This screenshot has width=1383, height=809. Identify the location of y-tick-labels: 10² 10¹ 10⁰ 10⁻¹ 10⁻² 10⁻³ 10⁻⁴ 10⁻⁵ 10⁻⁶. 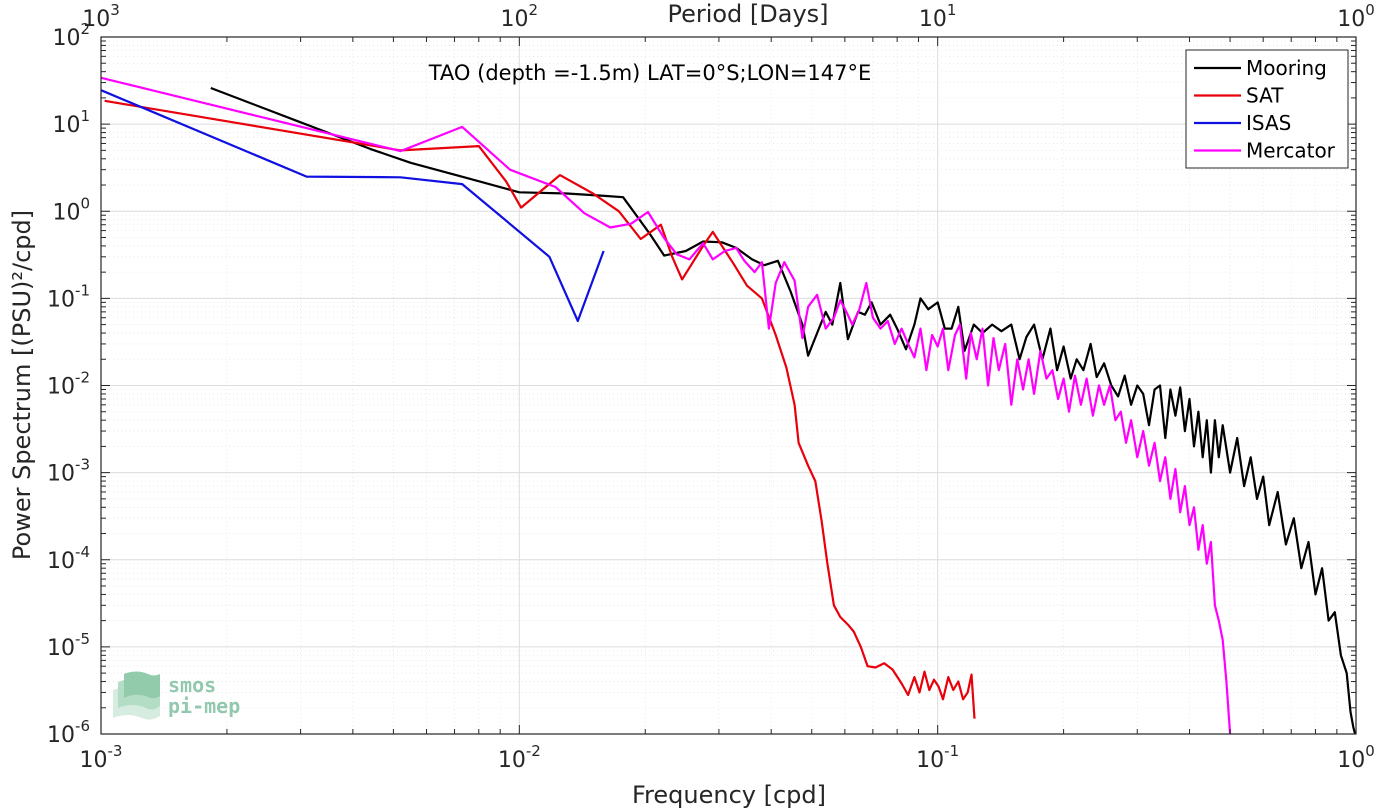
(68, 384).